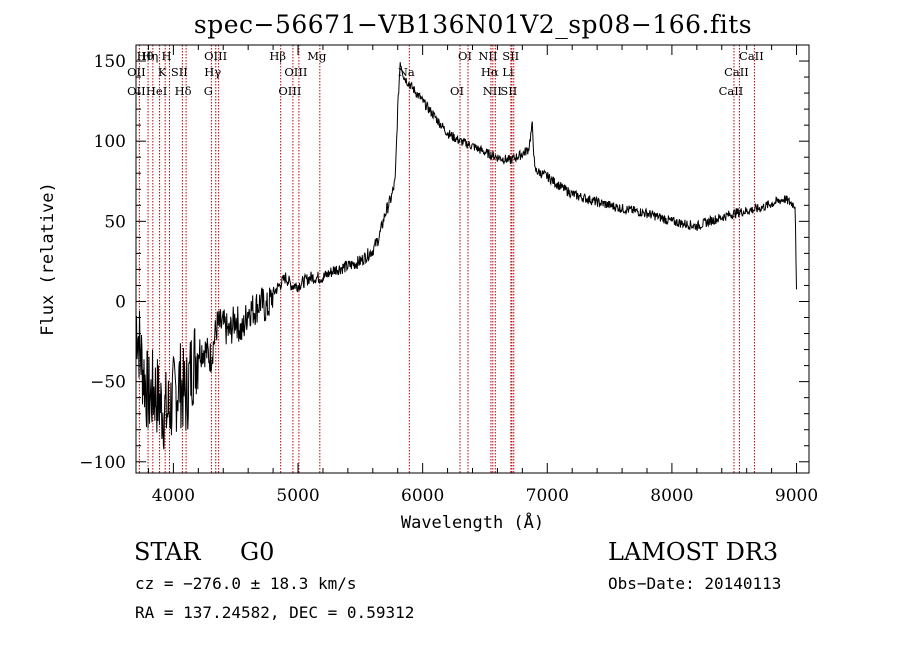  I want to click on line-label: Hγ, so click(212, 72).